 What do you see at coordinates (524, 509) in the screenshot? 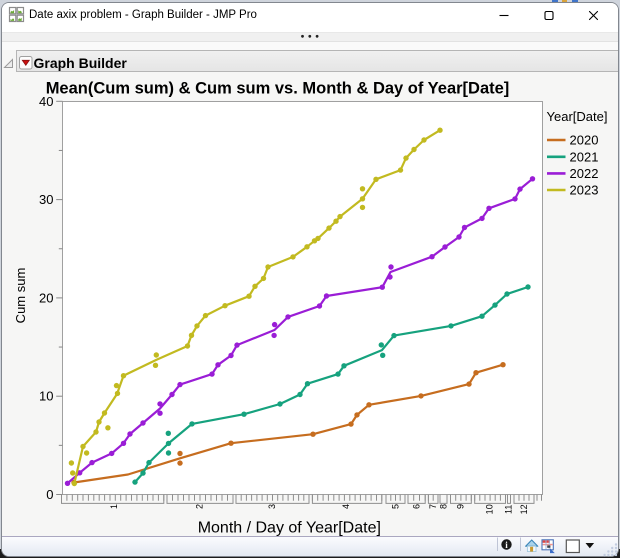
I see `svg-text: 12` at bounding box center [524, 509].